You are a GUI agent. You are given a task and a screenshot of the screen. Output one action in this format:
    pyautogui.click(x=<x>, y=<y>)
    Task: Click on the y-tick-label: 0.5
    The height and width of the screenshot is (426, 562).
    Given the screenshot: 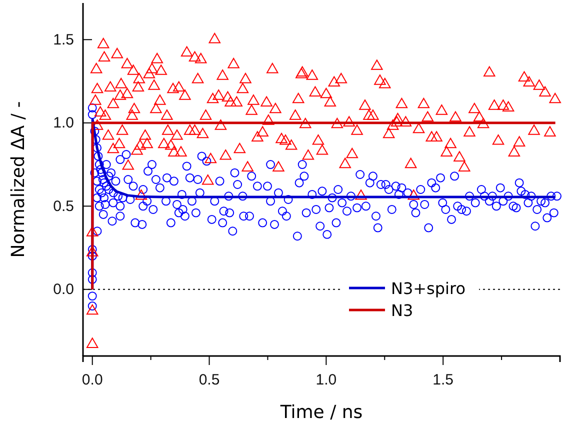 What is the action you would take?
    pyautogui.click(x=63, y=206)
    